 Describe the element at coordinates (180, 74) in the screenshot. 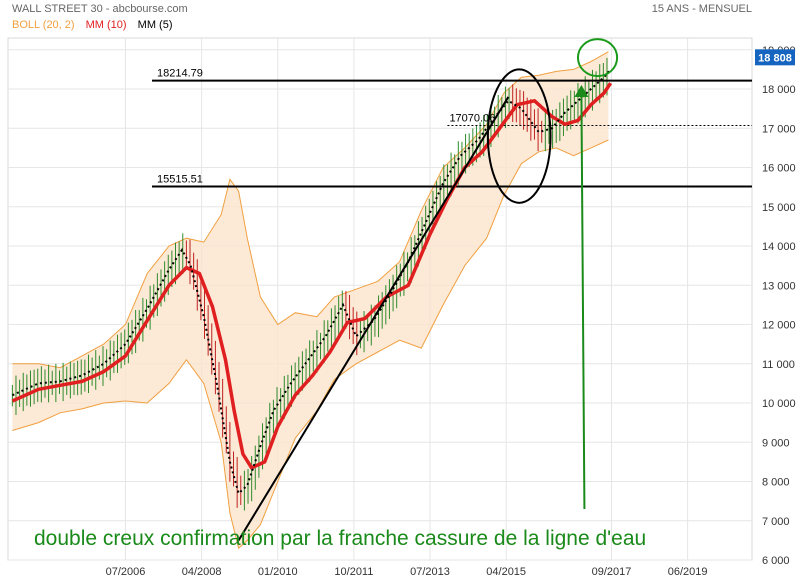

I see `level-label: 18214.79` at that location.